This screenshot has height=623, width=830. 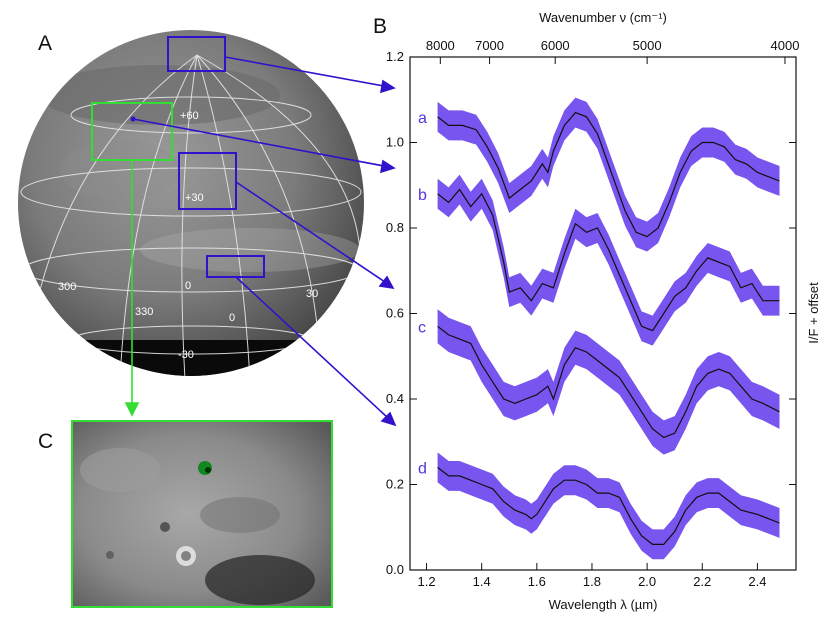 What do you see at coordinates (395, 142) in the screenshot?
I see `y-tick-label: 1.0` at bounding box center [395, 142].